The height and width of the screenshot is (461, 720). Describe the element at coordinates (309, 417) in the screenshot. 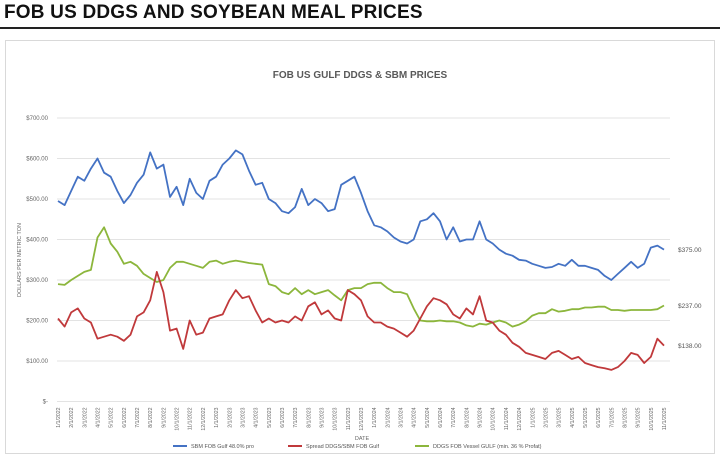

I see `x-tick-label: 8/1/2023` at that location.